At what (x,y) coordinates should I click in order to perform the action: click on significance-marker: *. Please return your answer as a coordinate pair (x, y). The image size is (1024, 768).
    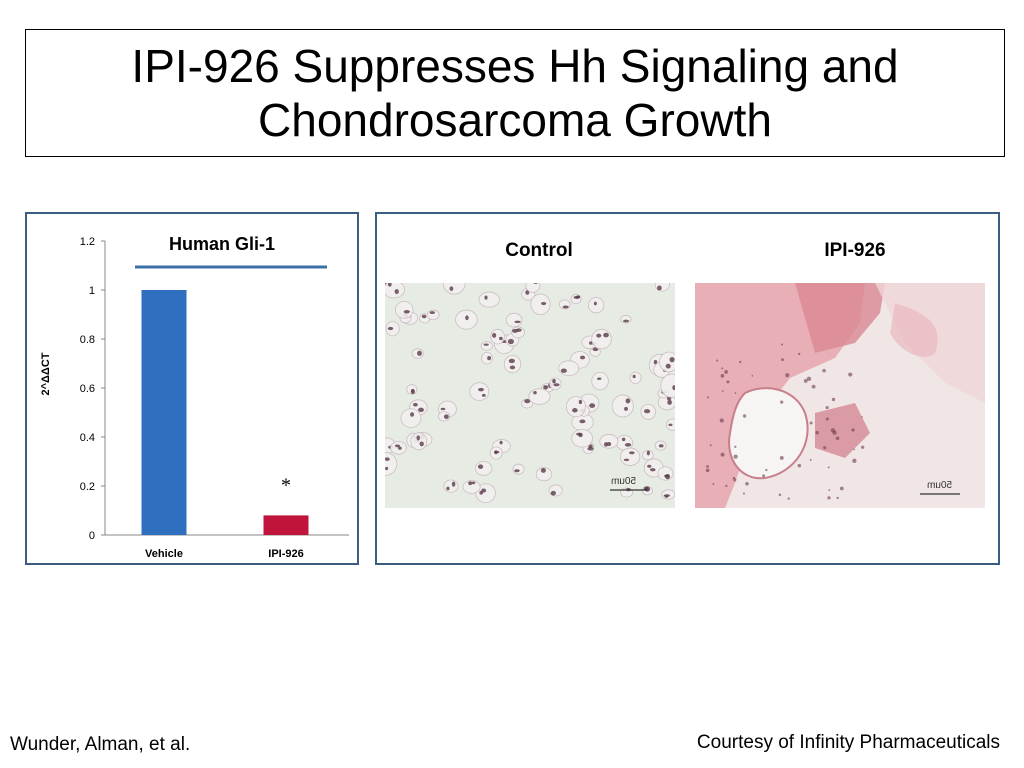
    Looking at the image, I should click on (286, 485).